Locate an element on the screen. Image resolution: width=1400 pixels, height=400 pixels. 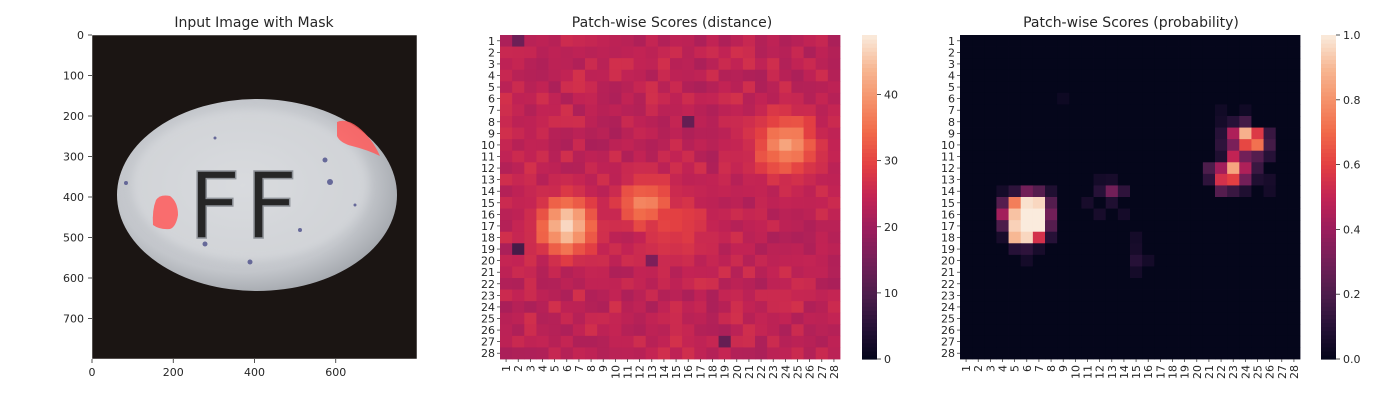
y-tick-label: 21 is located at coordinates (488, 272).